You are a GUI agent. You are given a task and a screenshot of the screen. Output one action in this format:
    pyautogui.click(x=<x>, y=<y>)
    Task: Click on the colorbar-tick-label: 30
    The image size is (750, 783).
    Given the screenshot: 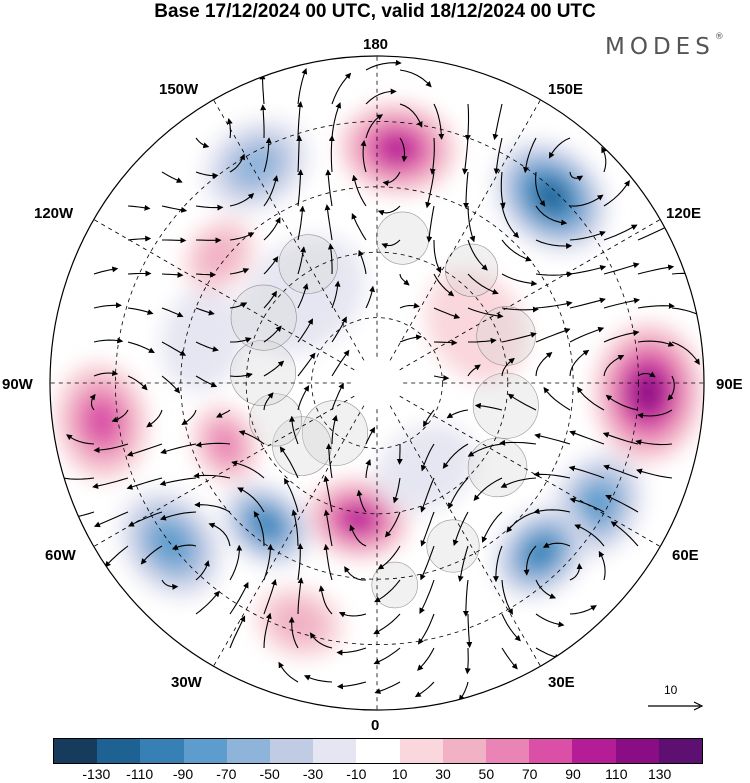 What is the action you would take?
    pyautogui.click(x=443, y=774)
    